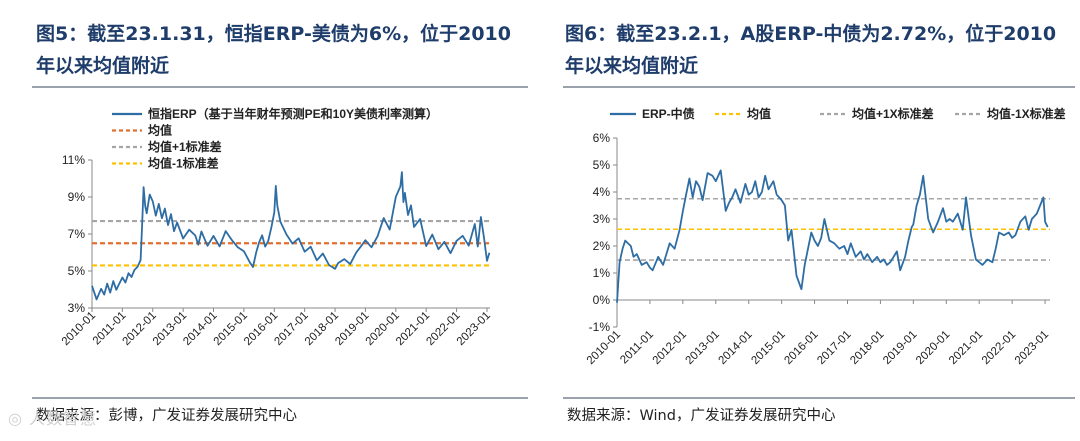 The image size is (1080, 441). What do you see at coordinates (1026, 113) in the screenshot?
I see `legend-label: 均值-1X标准差` at bounding box center [1026, 113].